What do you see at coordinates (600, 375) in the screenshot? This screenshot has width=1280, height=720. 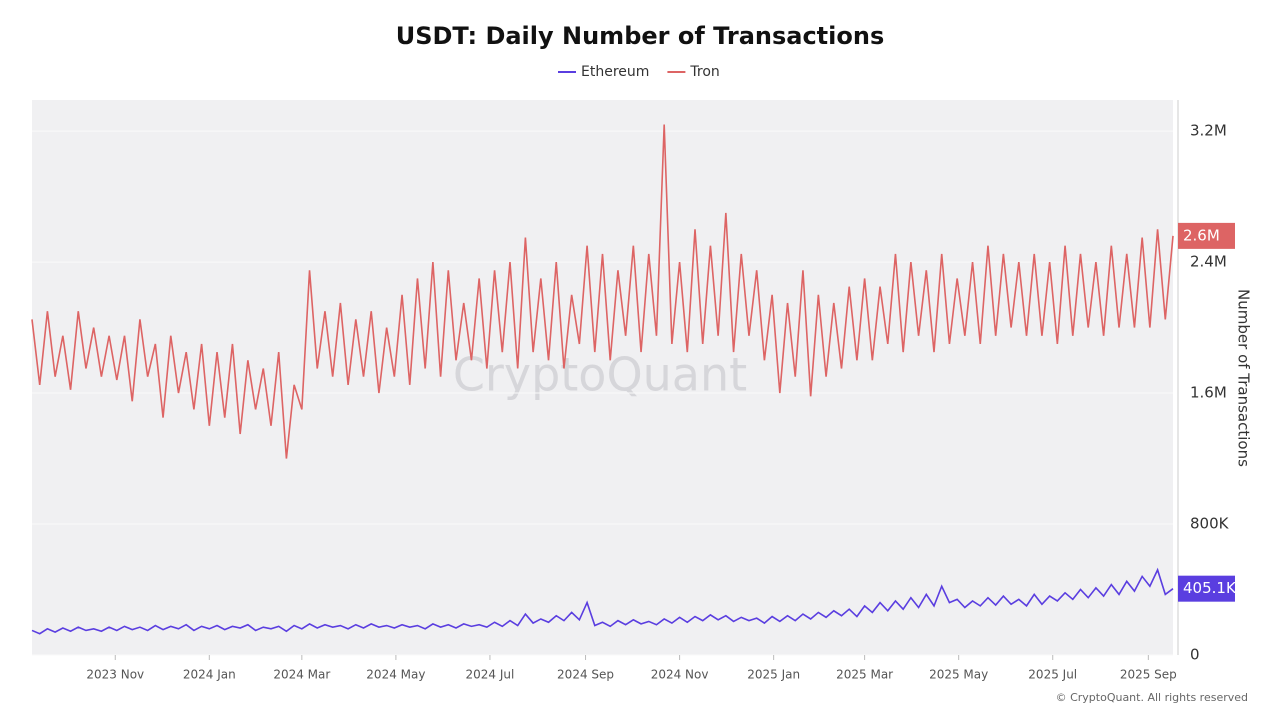 I see `watermark: CryptoQuant` at bounding box center [600, 375].